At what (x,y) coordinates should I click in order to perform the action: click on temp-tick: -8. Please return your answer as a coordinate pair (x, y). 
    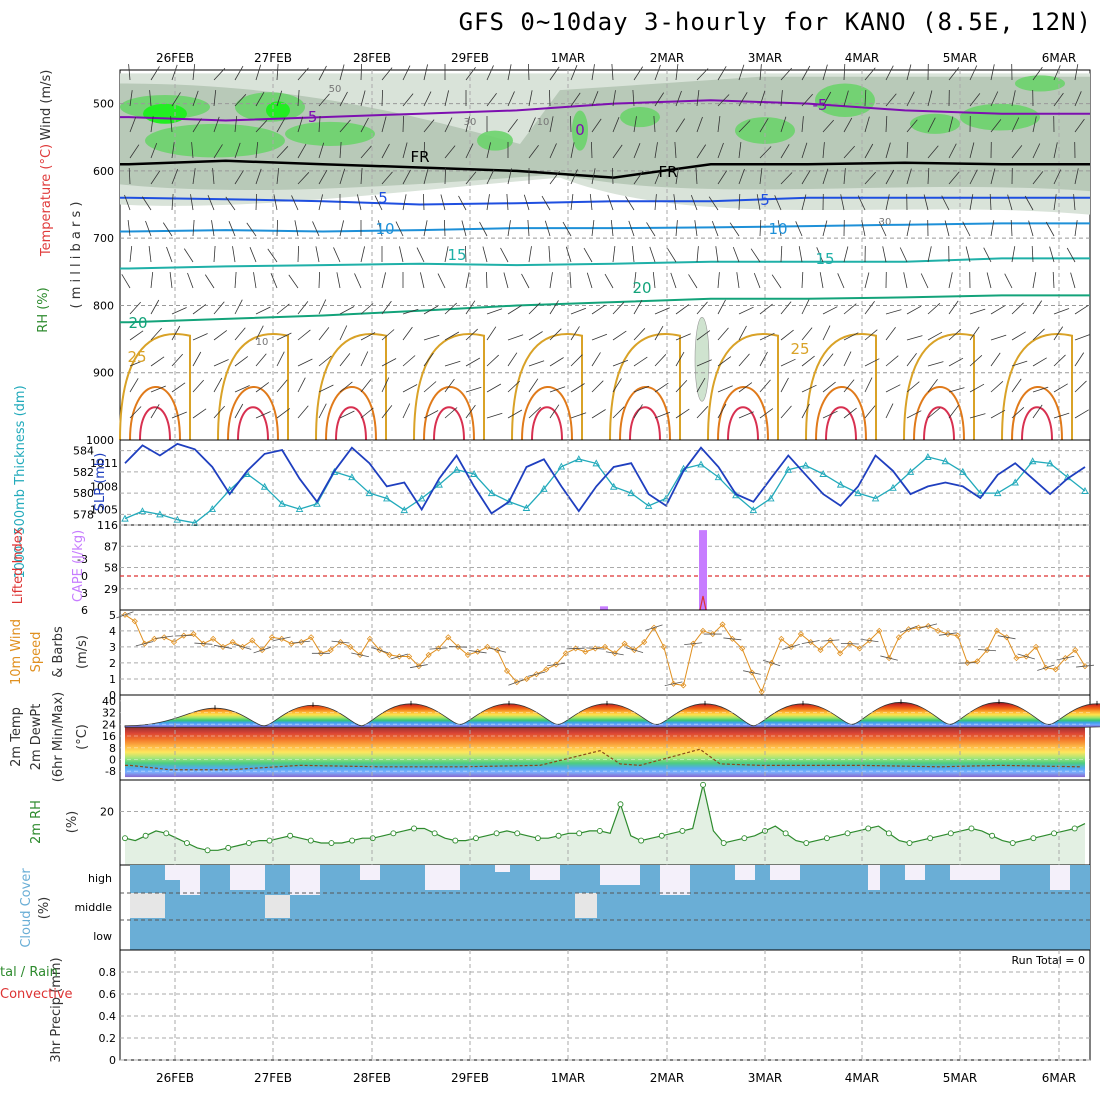
    Looking at the image, I should click on (110, 771).